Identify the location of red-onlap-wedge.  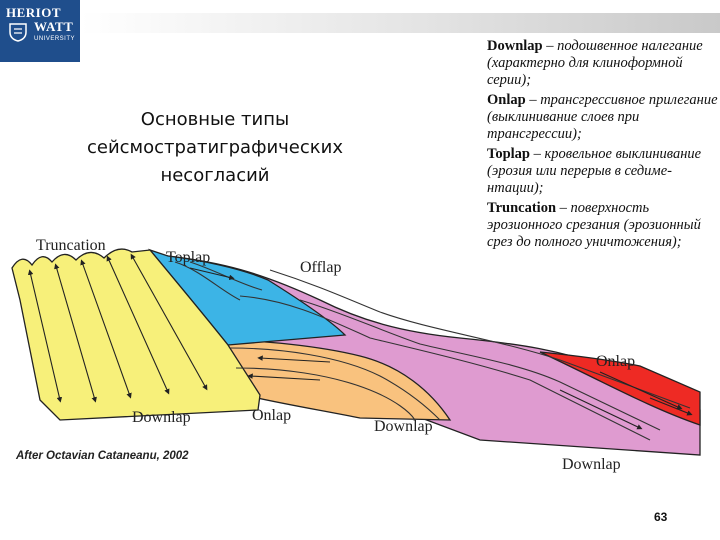
(620, 388).